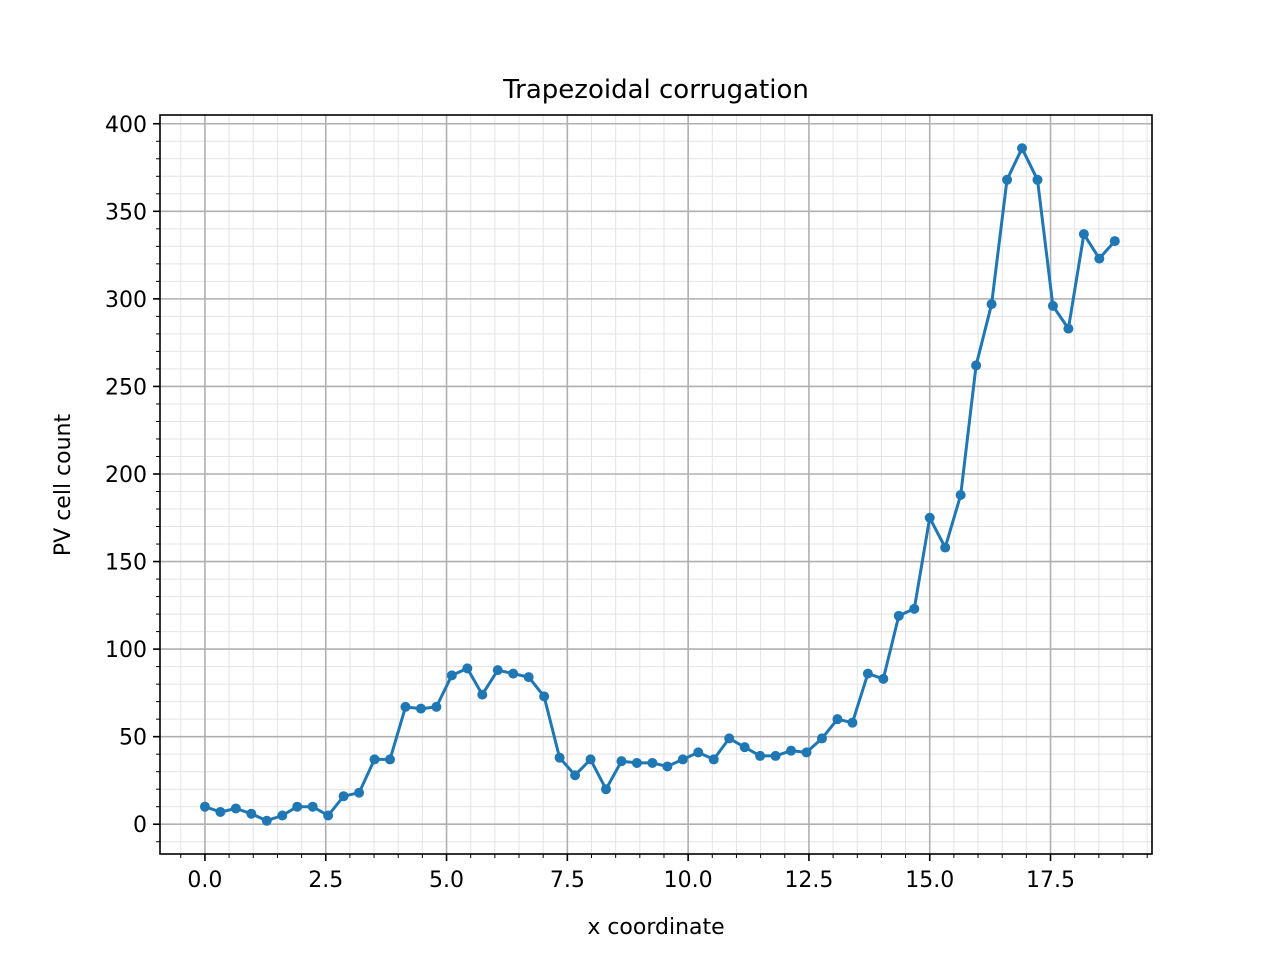 The image size is (1280, 960). I want to click on x-tick-label: 0.0, so click(204, 880).